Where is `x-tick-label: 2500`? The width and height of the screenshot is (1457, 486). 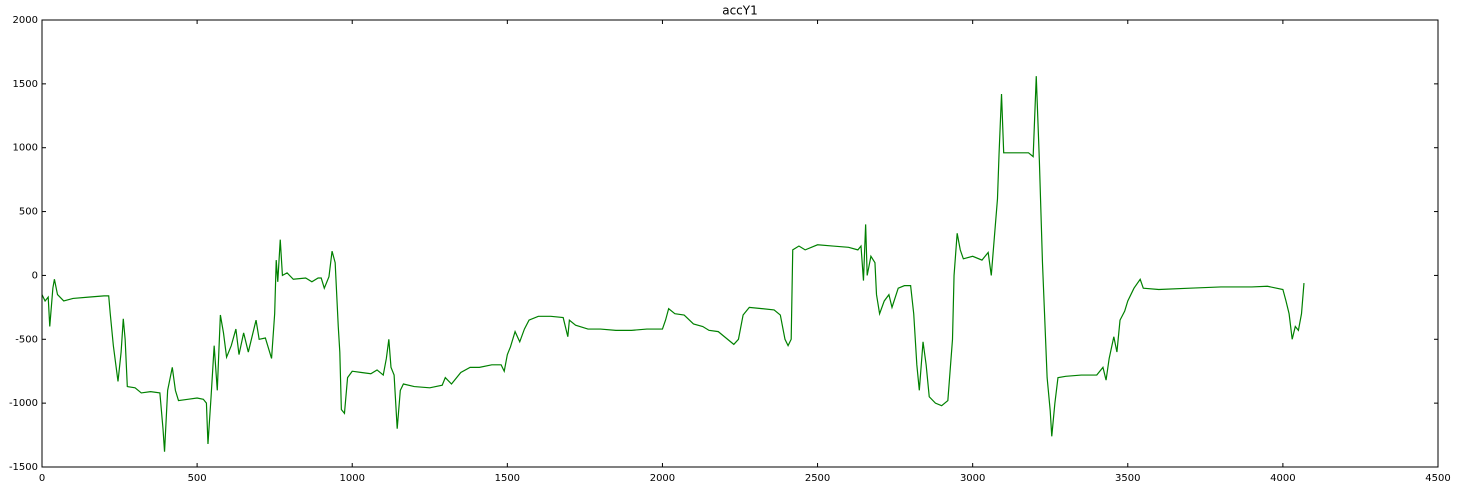
x-tick-label: 2500 is located at coordinates (817, 478).